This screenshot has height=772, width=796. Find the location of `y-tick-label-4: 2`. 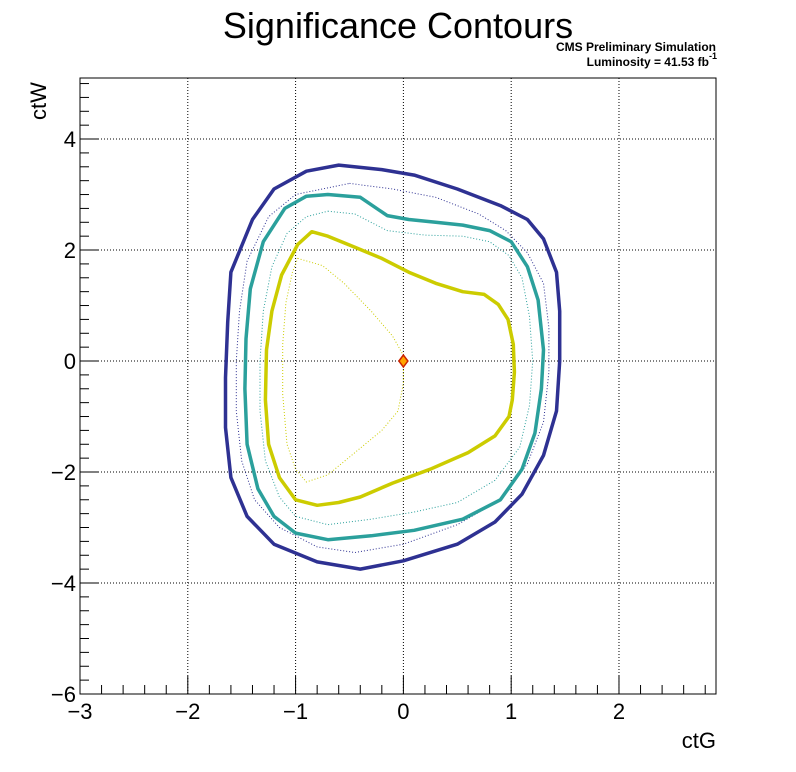

y-tick-label-4: 2 is located at coordinates (70, 250).